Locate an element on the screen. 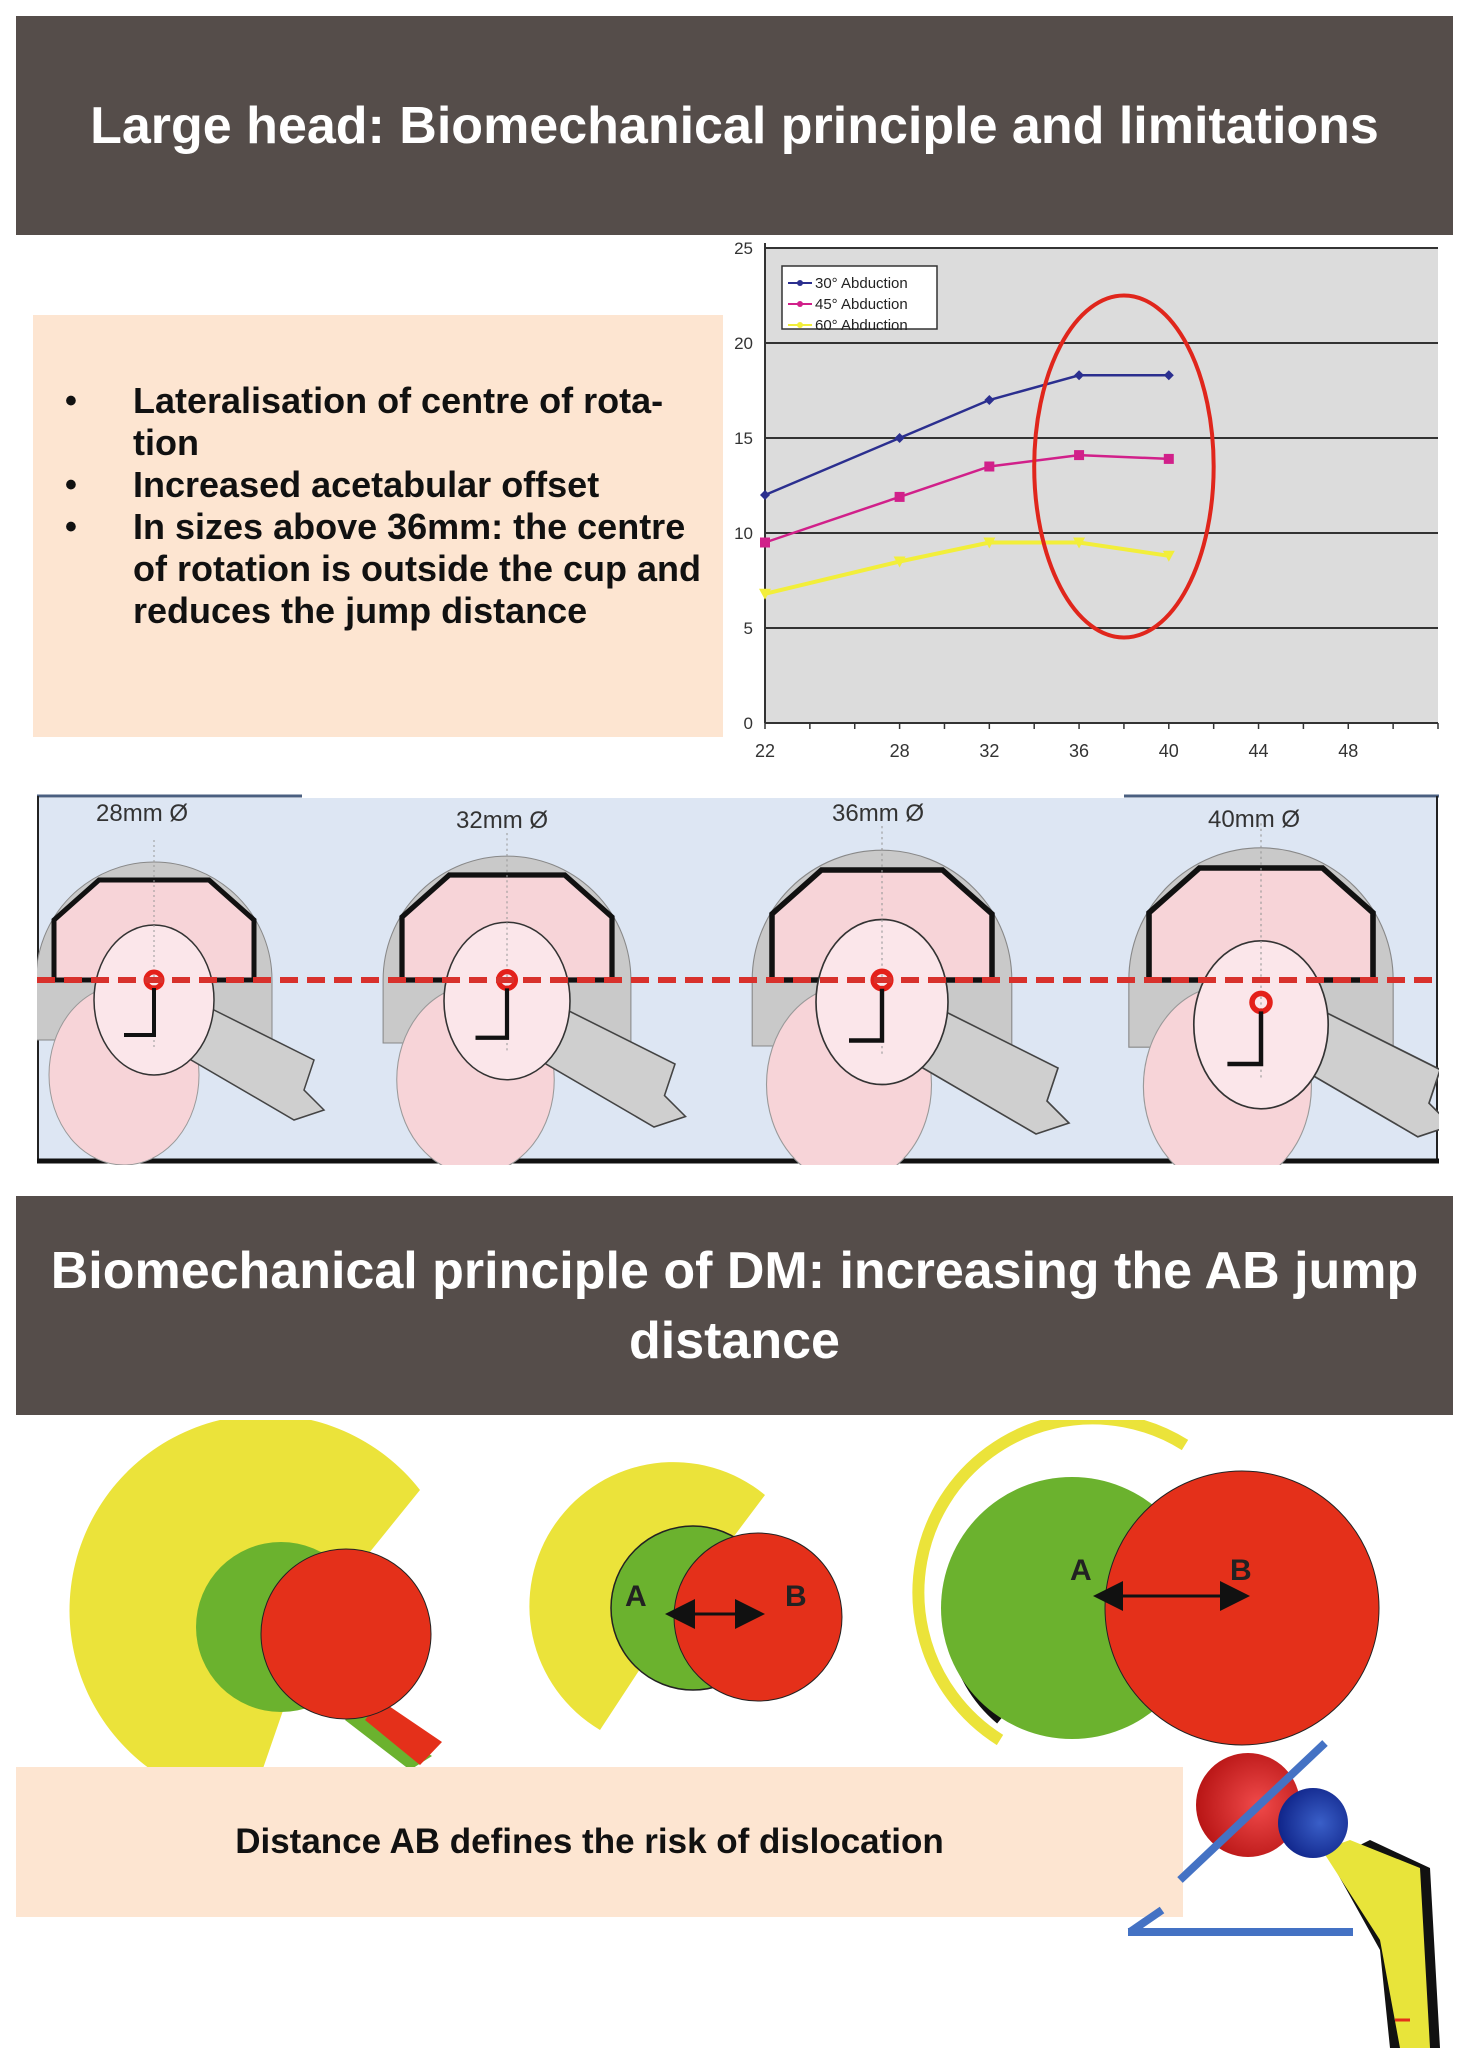  x-tick-label: 32 is located at coordinates (989, 751).